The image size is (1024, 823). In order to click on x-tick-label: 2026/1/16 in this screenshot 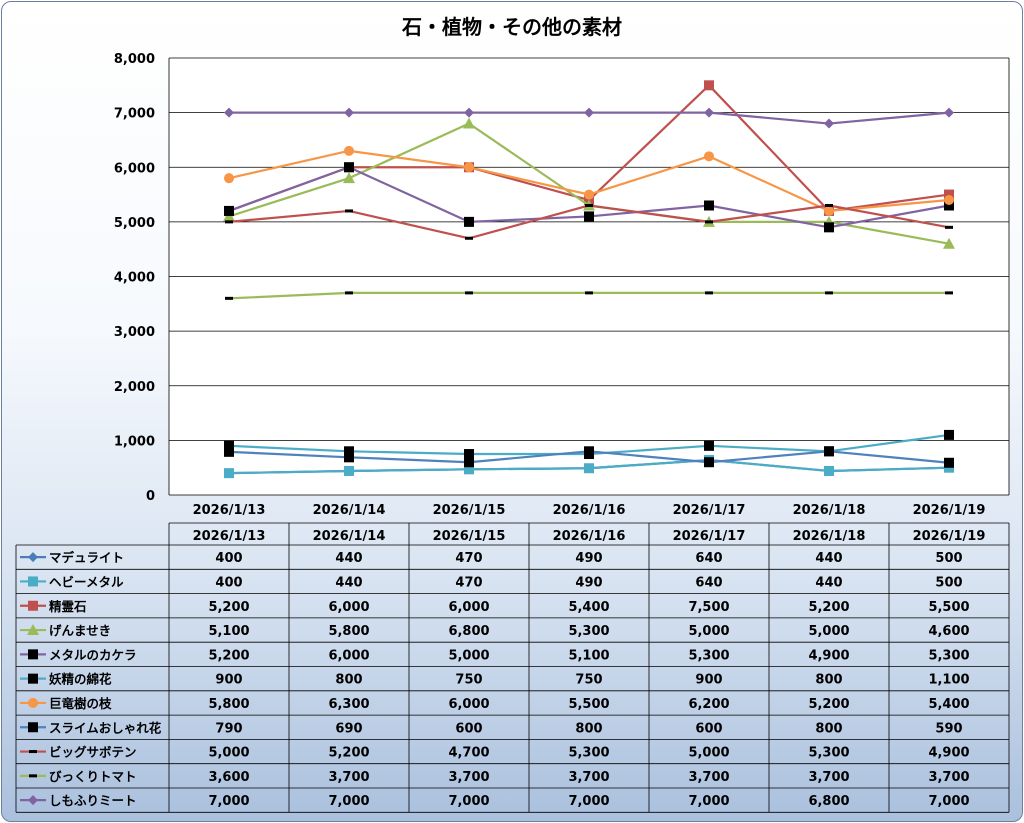, I will do `click(589, 510)`.